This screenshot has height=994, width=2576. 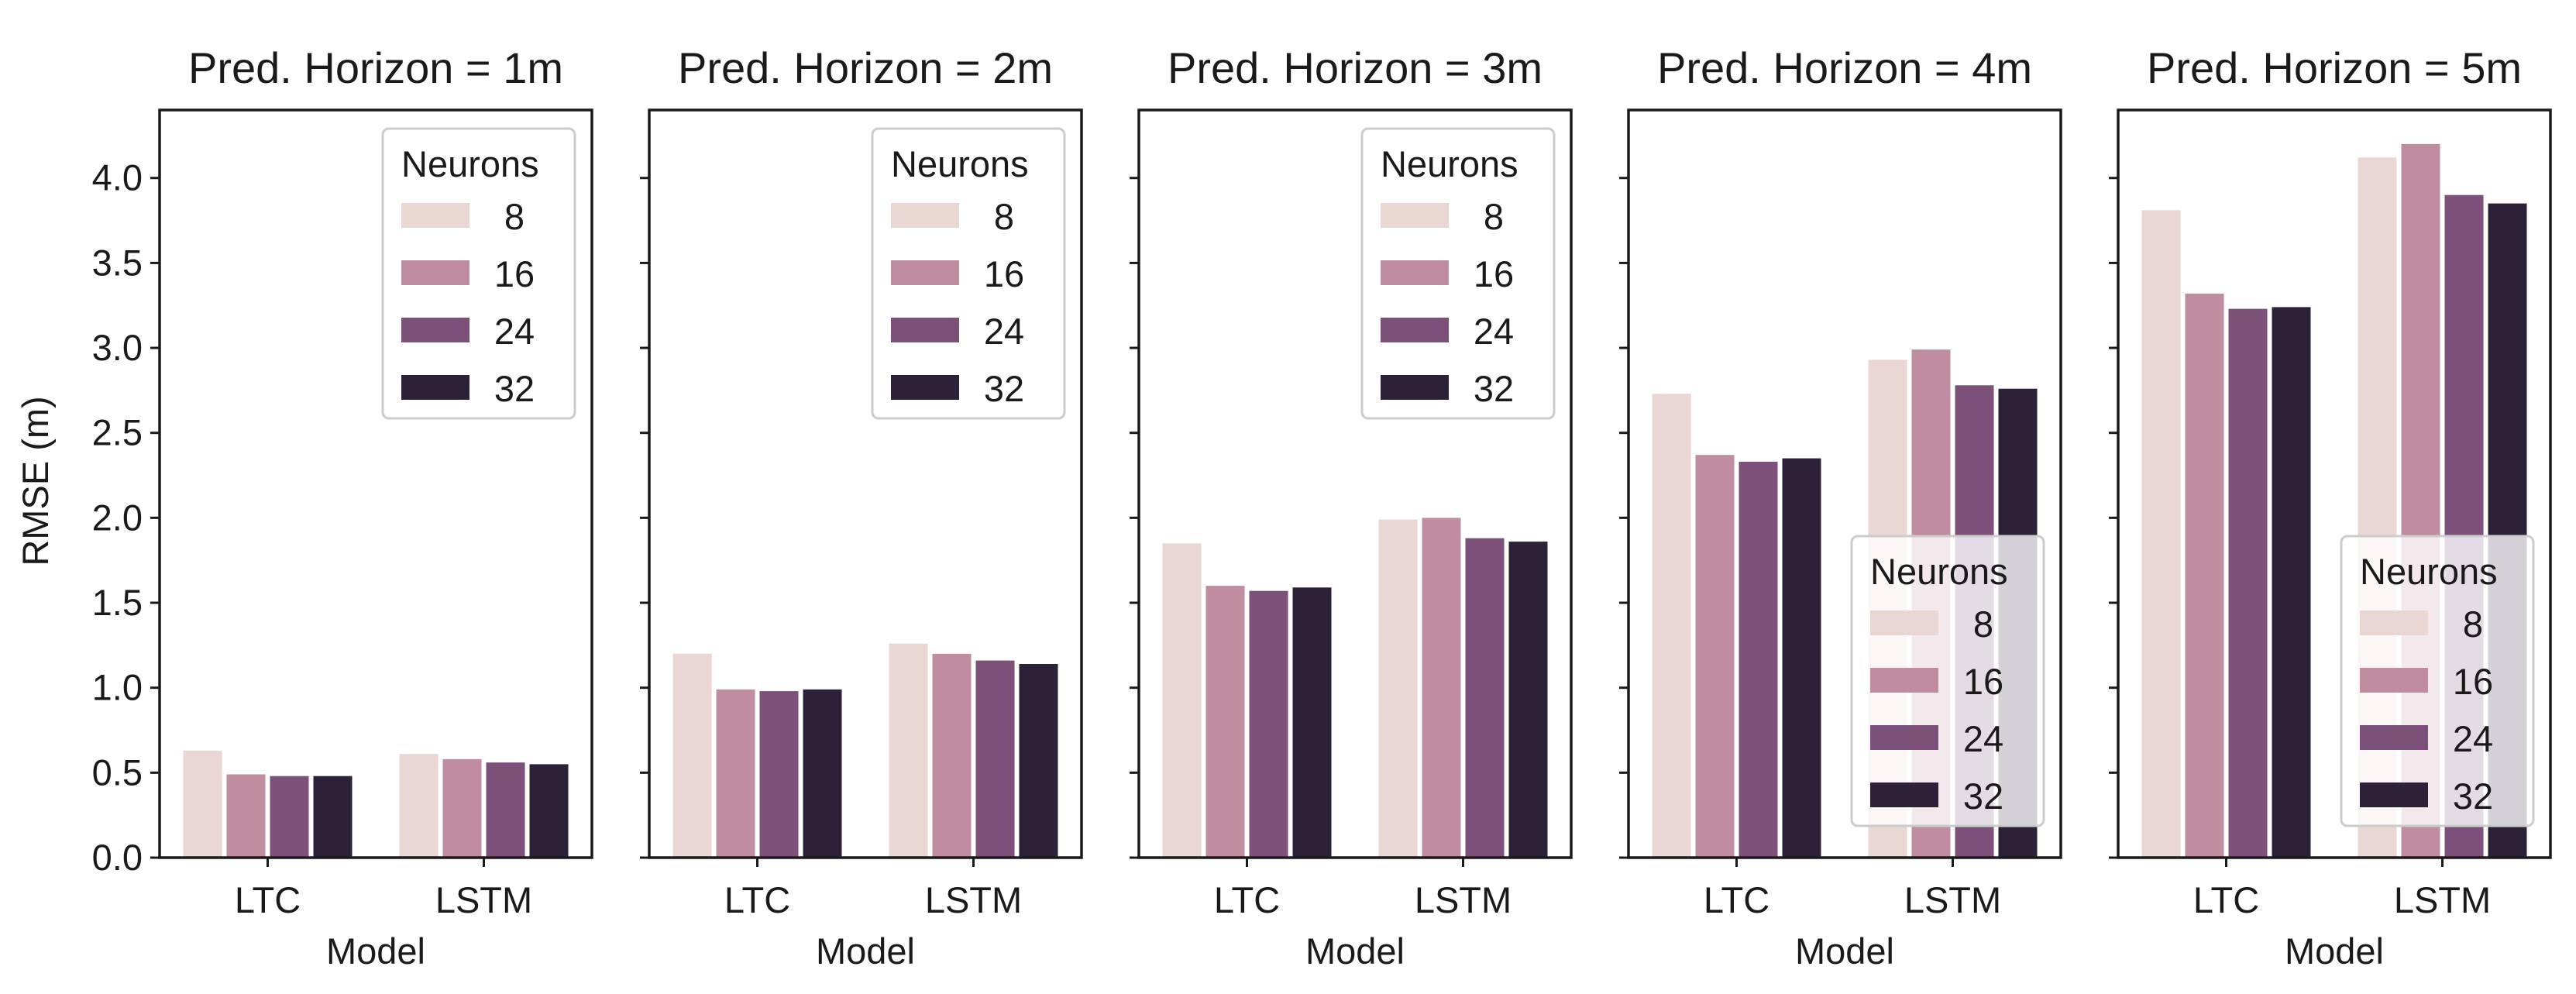 I want to click on y-axis-label: RMSE (m), so click(x=35, y=481).